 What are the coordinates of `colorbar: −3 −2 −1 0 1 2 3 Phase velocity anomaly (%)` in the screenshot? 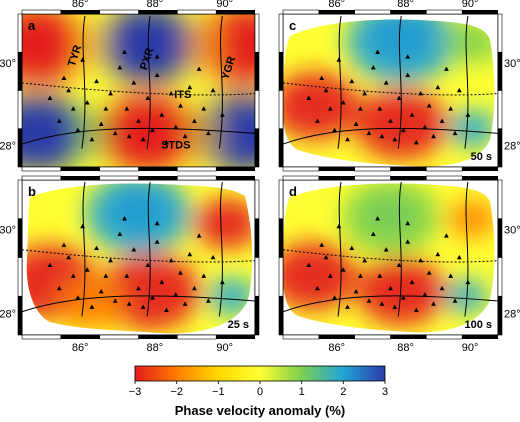 It's located at (258, 391).